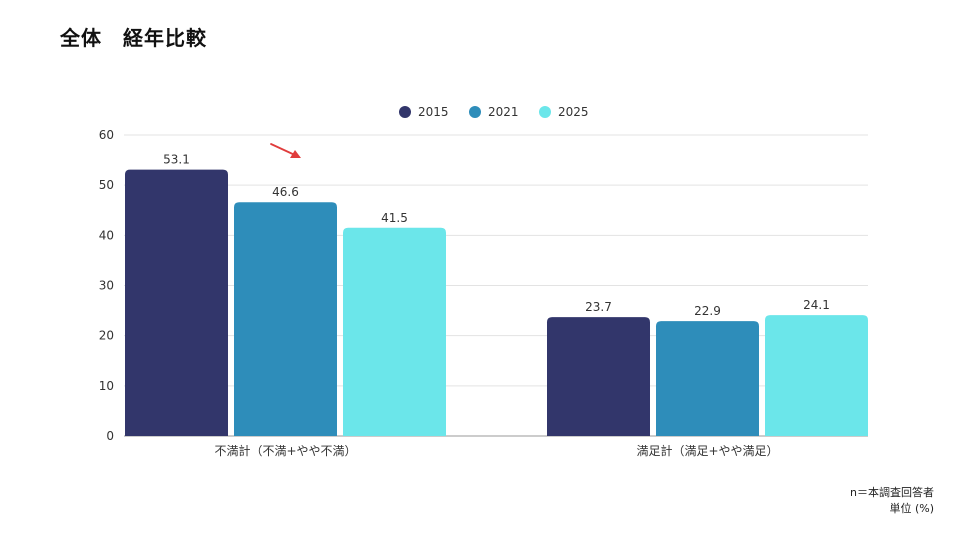  I want to click on y-tick-label: 0, so click(110, 436).